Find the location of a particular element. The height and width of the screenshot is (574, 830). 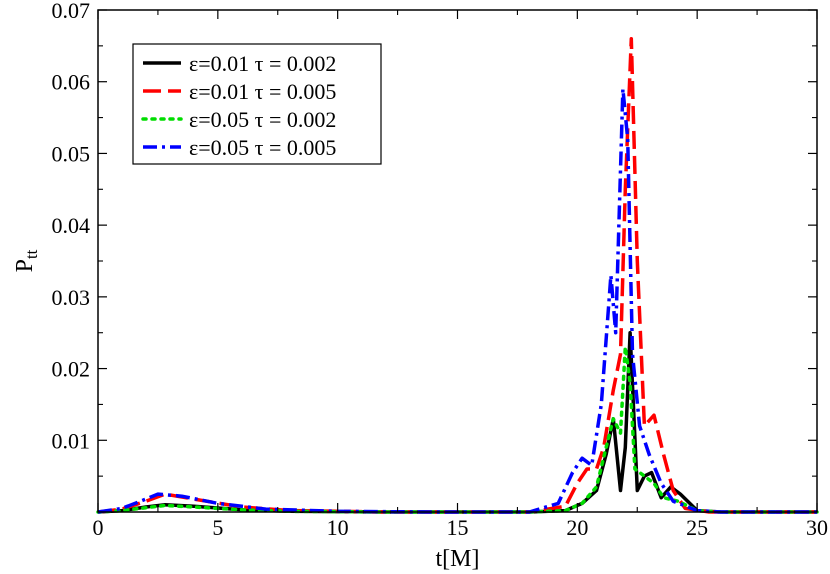

legend-label-4: ε=0.05 τ = 0.005 is located at coordinates (262, 147).